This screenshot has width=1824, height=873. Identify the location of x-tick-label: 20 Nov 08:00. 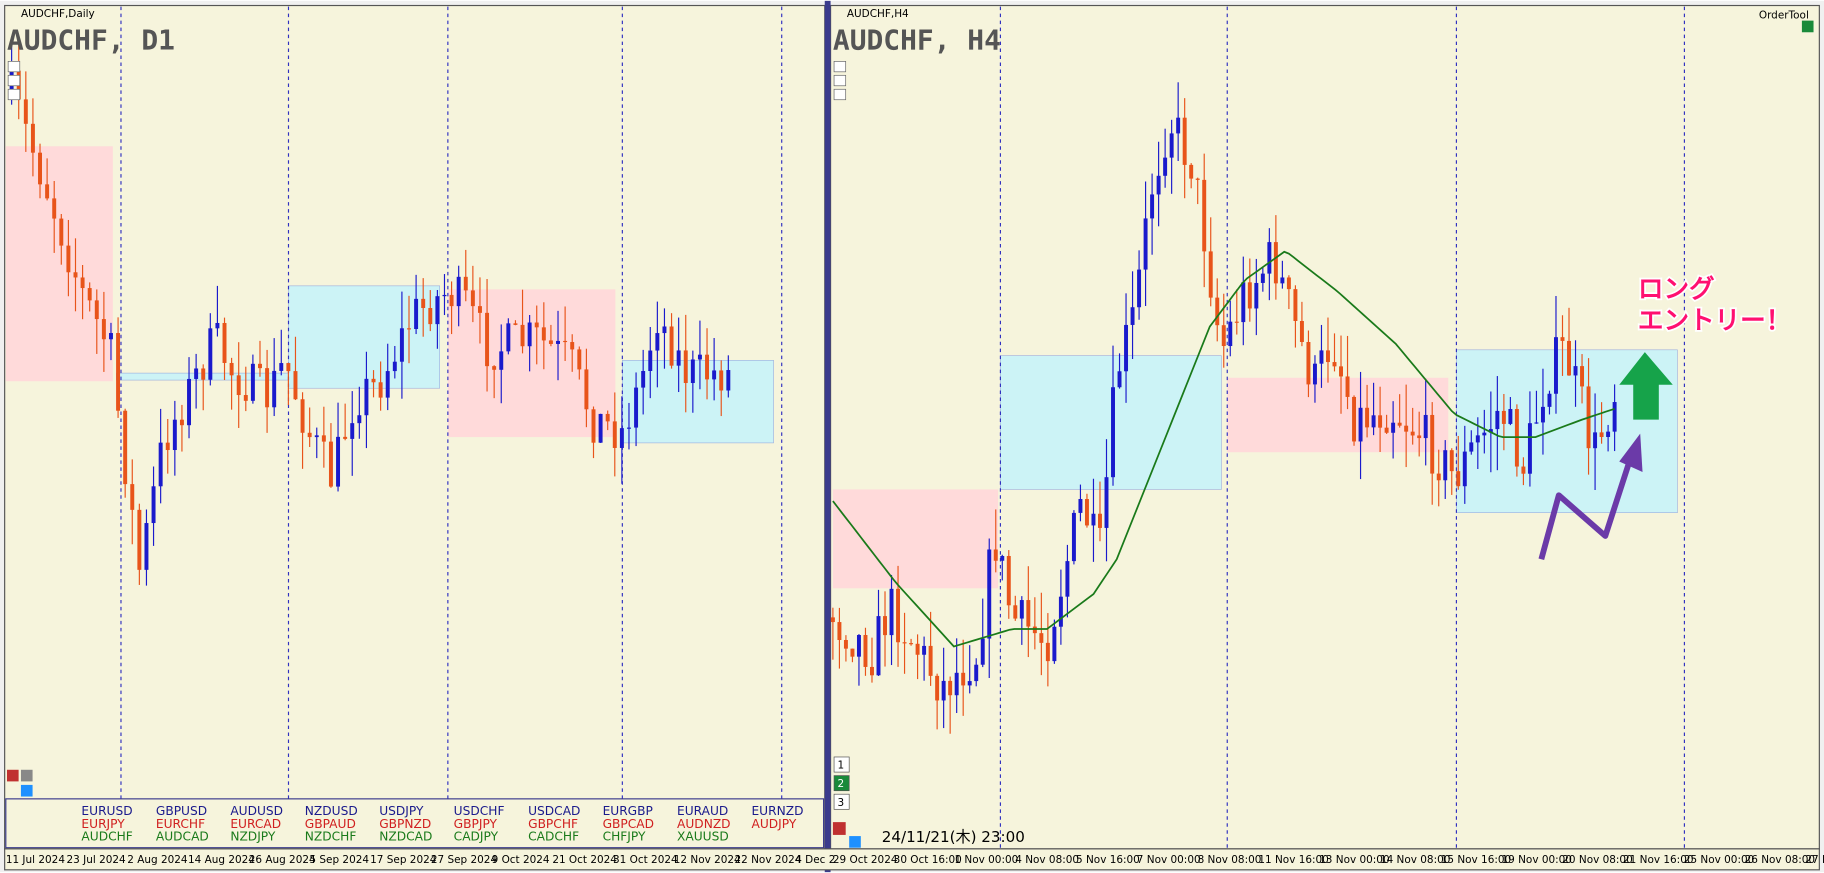
(1597, 860).